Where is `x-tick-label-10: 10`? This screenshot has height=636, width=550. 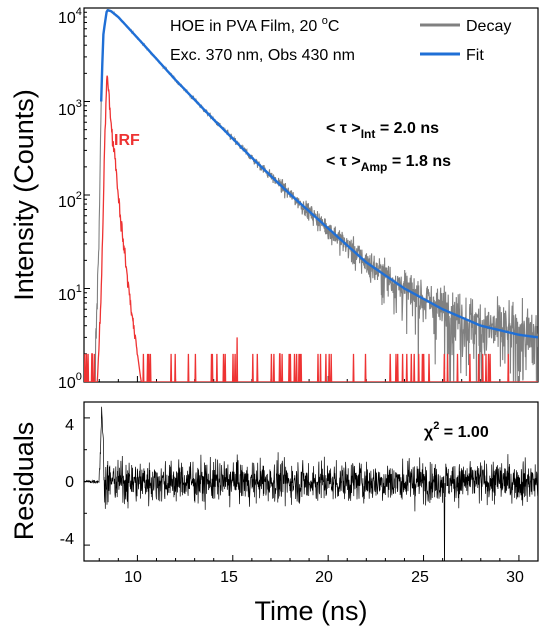 x-tick-label-10: 10 is located at coordinates (133, 577).